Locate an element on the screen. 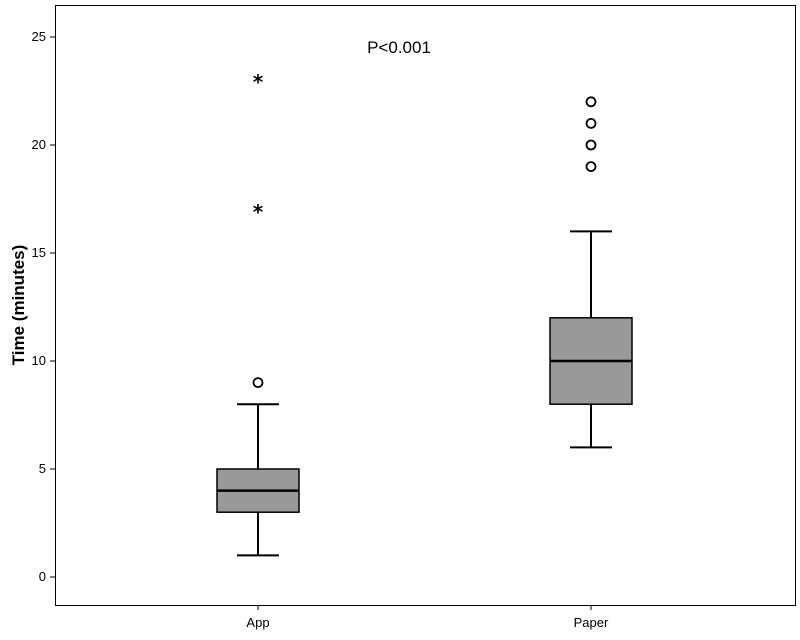 This screenshot has width=800, height=640. y-tick-label: 0 is located at coordinates (42, 576).